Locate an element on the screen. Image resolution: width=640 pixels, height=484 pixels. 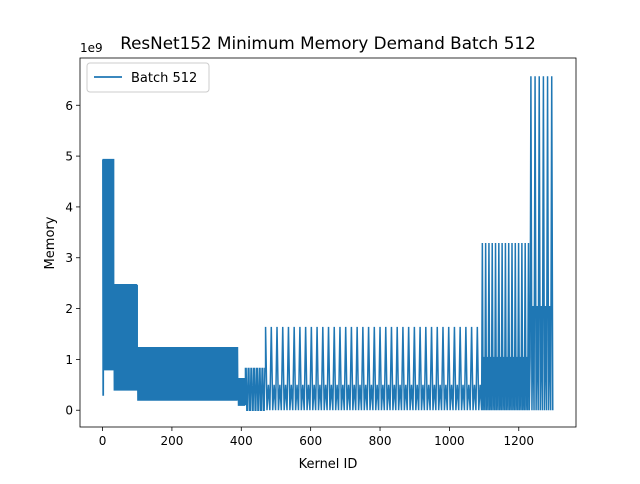
legend-label-batch-512: Batch 512 is located at coordinates (164, 78).